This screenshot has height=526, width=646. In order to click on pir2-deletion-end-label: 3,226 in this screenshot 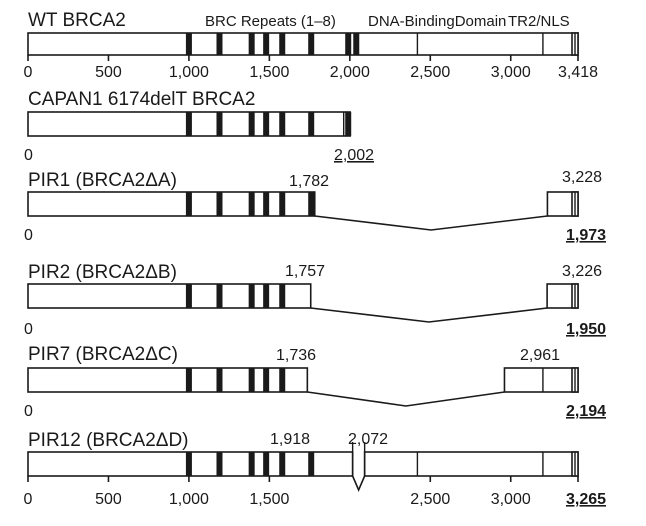, I will do `click(582, 271)`.